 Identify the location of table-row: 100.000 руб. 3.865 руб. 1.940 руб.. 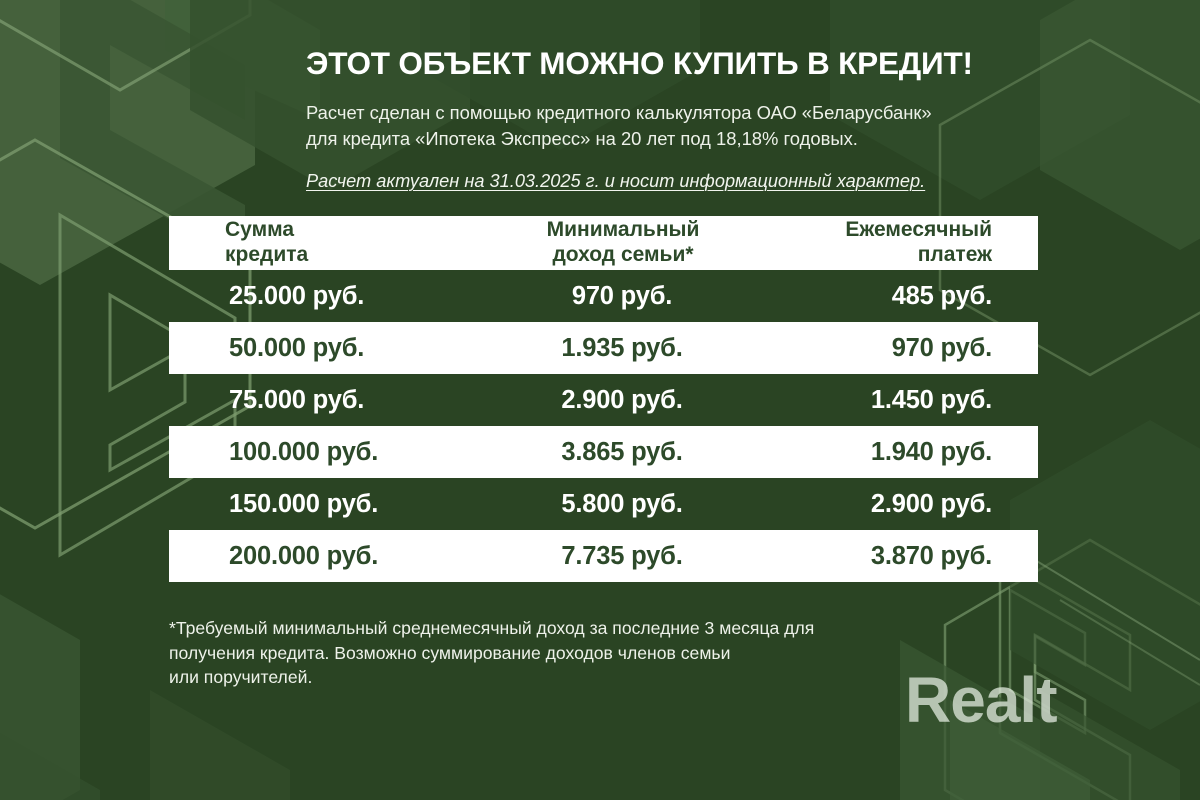
(603, 452).